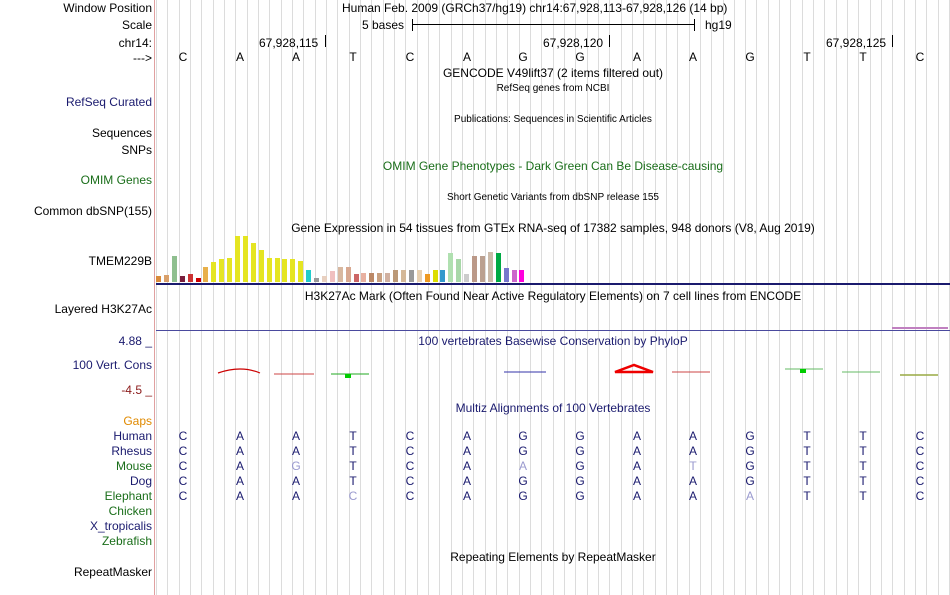 This screenshot has width=950, height=595. What do you see at coordinates (112, 572) in the screenshot?
I see `repeatmasker-label: RepeatMasker` at bounding box center [112, 572].